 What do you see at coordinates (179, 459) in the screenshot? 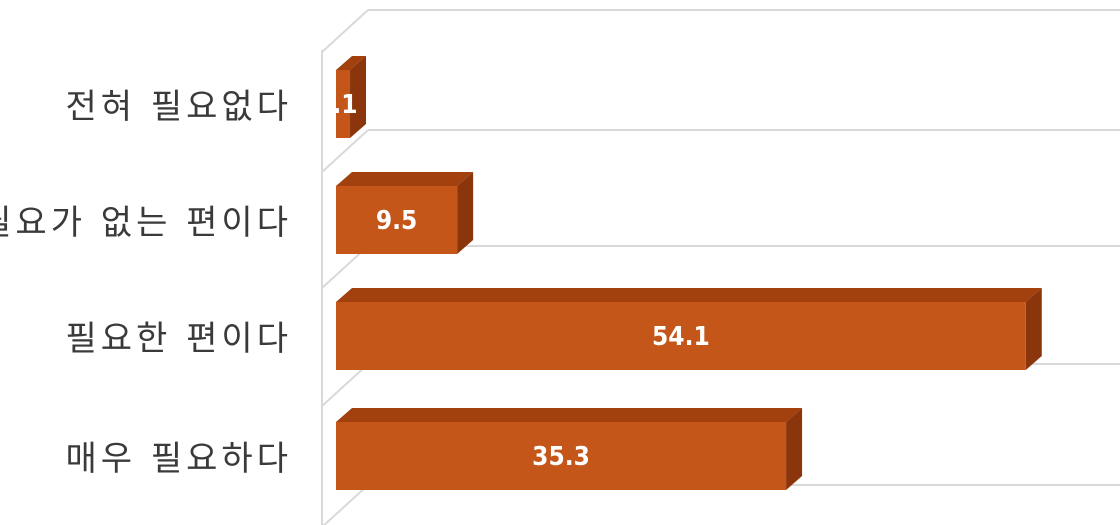
I see `category-label: 매우 필요하다` at bounding box center [179, 459].